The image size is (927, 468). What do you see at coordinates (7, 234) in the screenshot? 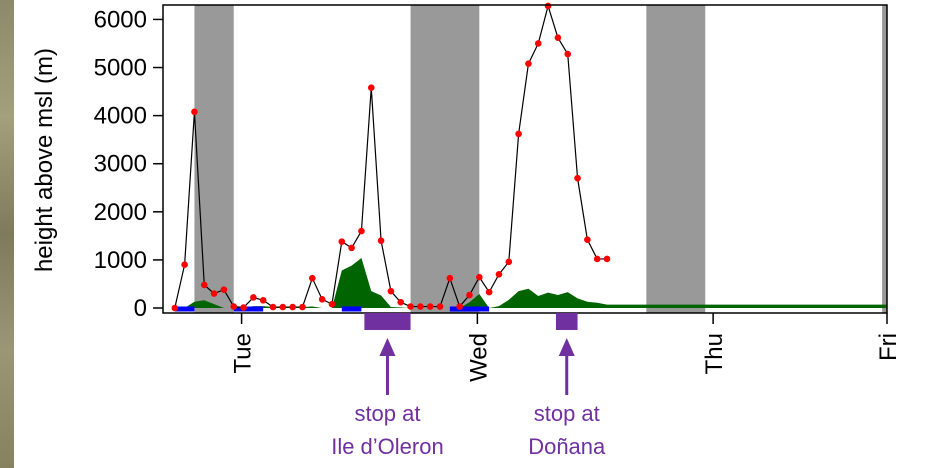
I see `satellite-image-strip` at bounding box center [7, 234].